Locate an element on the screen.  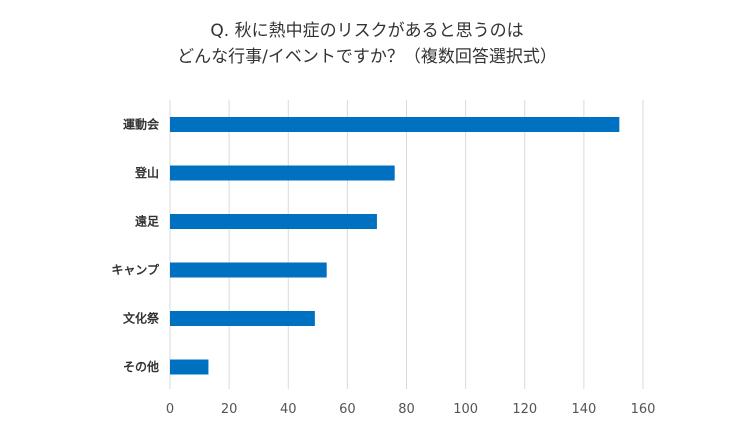
x-tick-label-100: 100 is located at coordinates (465, 409).